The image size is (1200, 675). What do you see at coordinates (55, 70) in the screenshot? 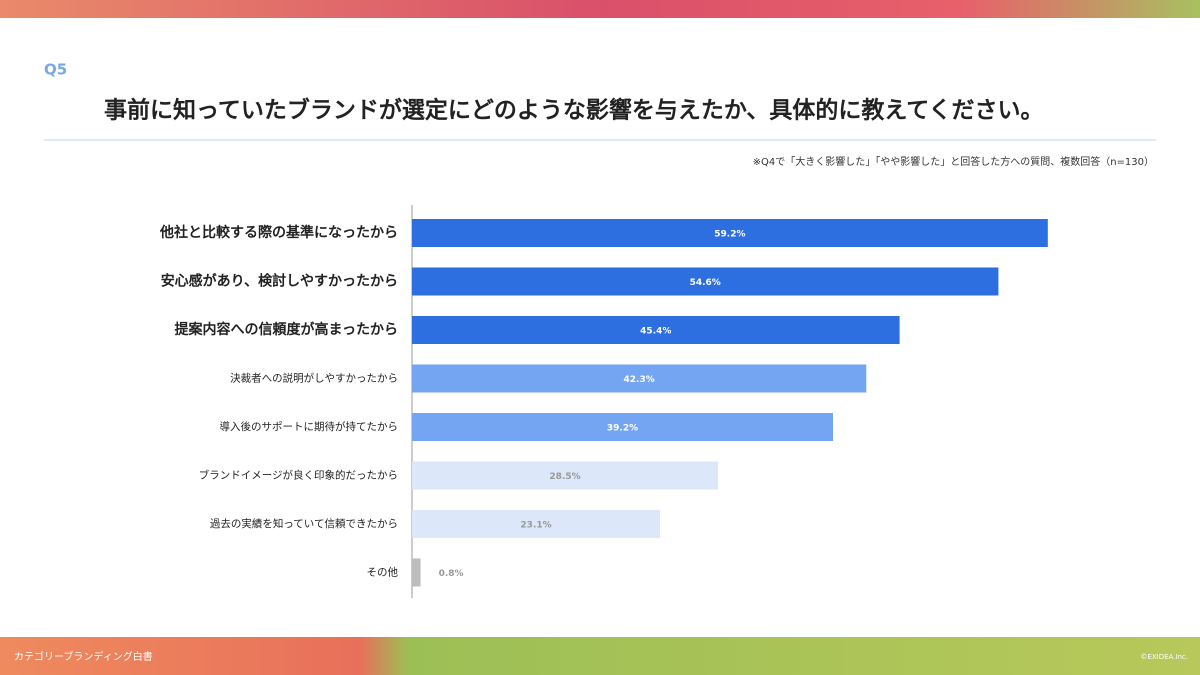
I see `question-number: Q5` at bounding box center [55, 70].